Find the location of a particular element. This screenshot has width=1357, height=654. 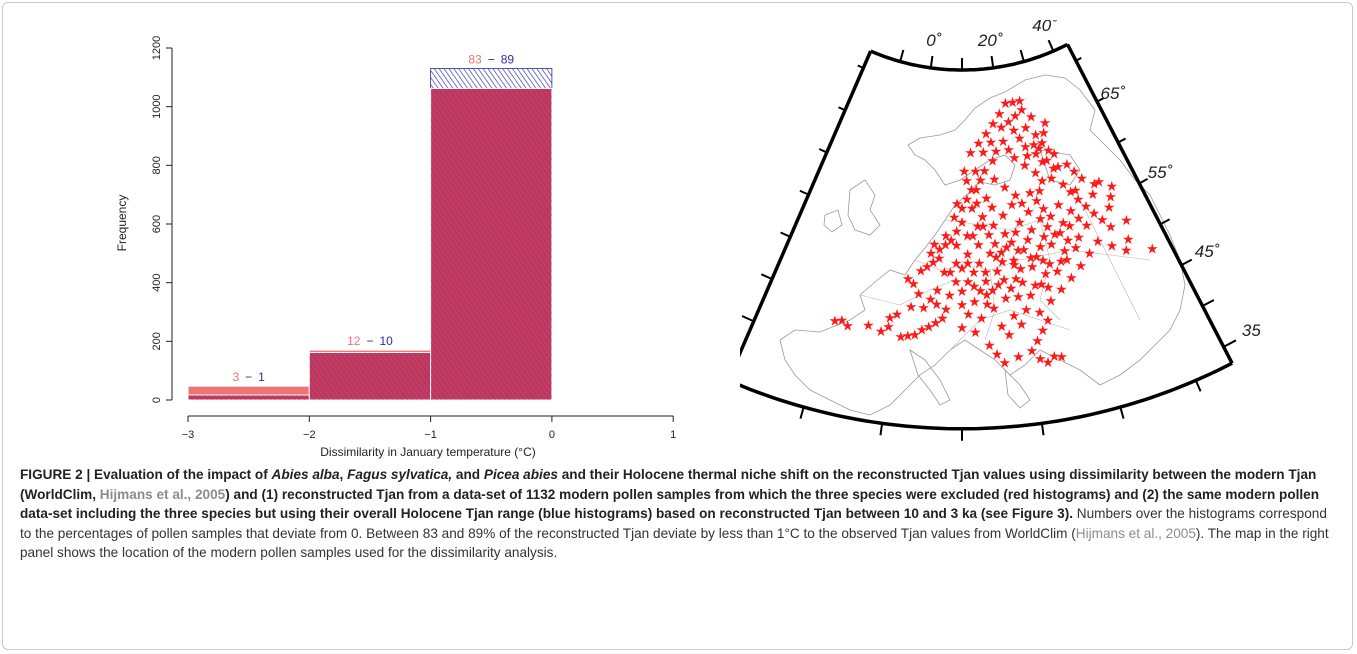

y-tick-label: 0 is located at coordinates (157, 400).